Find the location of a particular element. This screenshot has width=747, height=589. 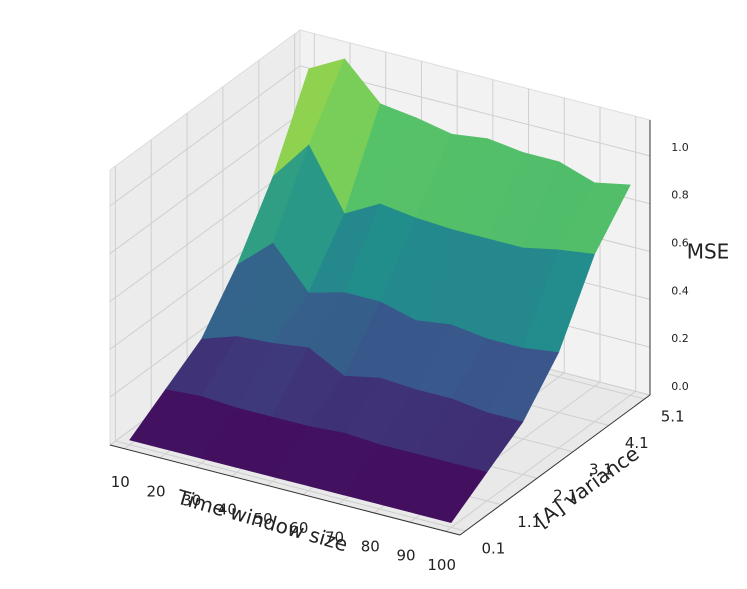

z-tick-label: 0.2 is located at coordinates (680, 338).